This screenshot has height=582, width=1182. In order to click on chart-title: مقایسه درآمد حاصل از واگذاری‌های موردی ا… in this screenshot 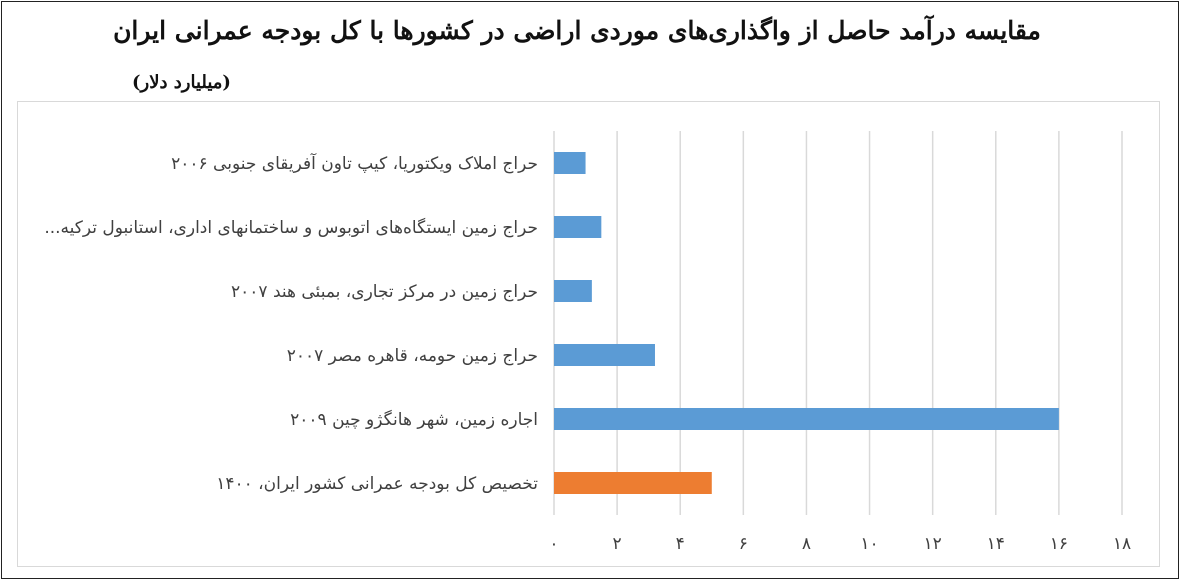, I will do `click(577, 30)`.